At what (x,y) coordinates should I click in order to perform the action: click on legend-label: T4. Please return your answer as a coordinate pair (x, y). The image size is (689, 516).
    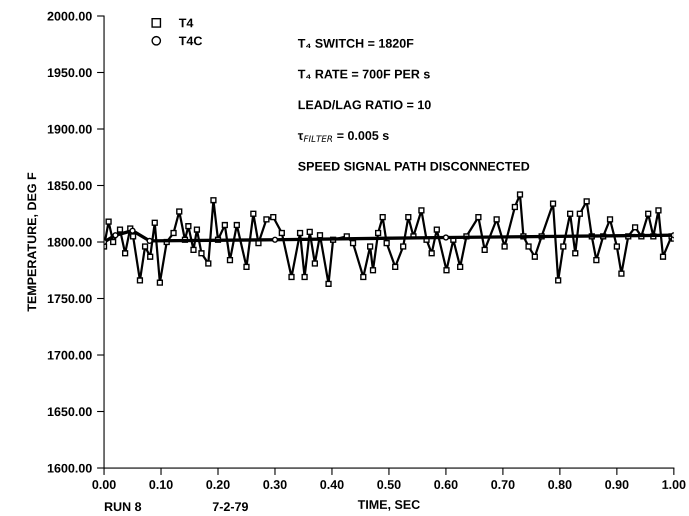
    Looking at the image, I should click on (186, 23).